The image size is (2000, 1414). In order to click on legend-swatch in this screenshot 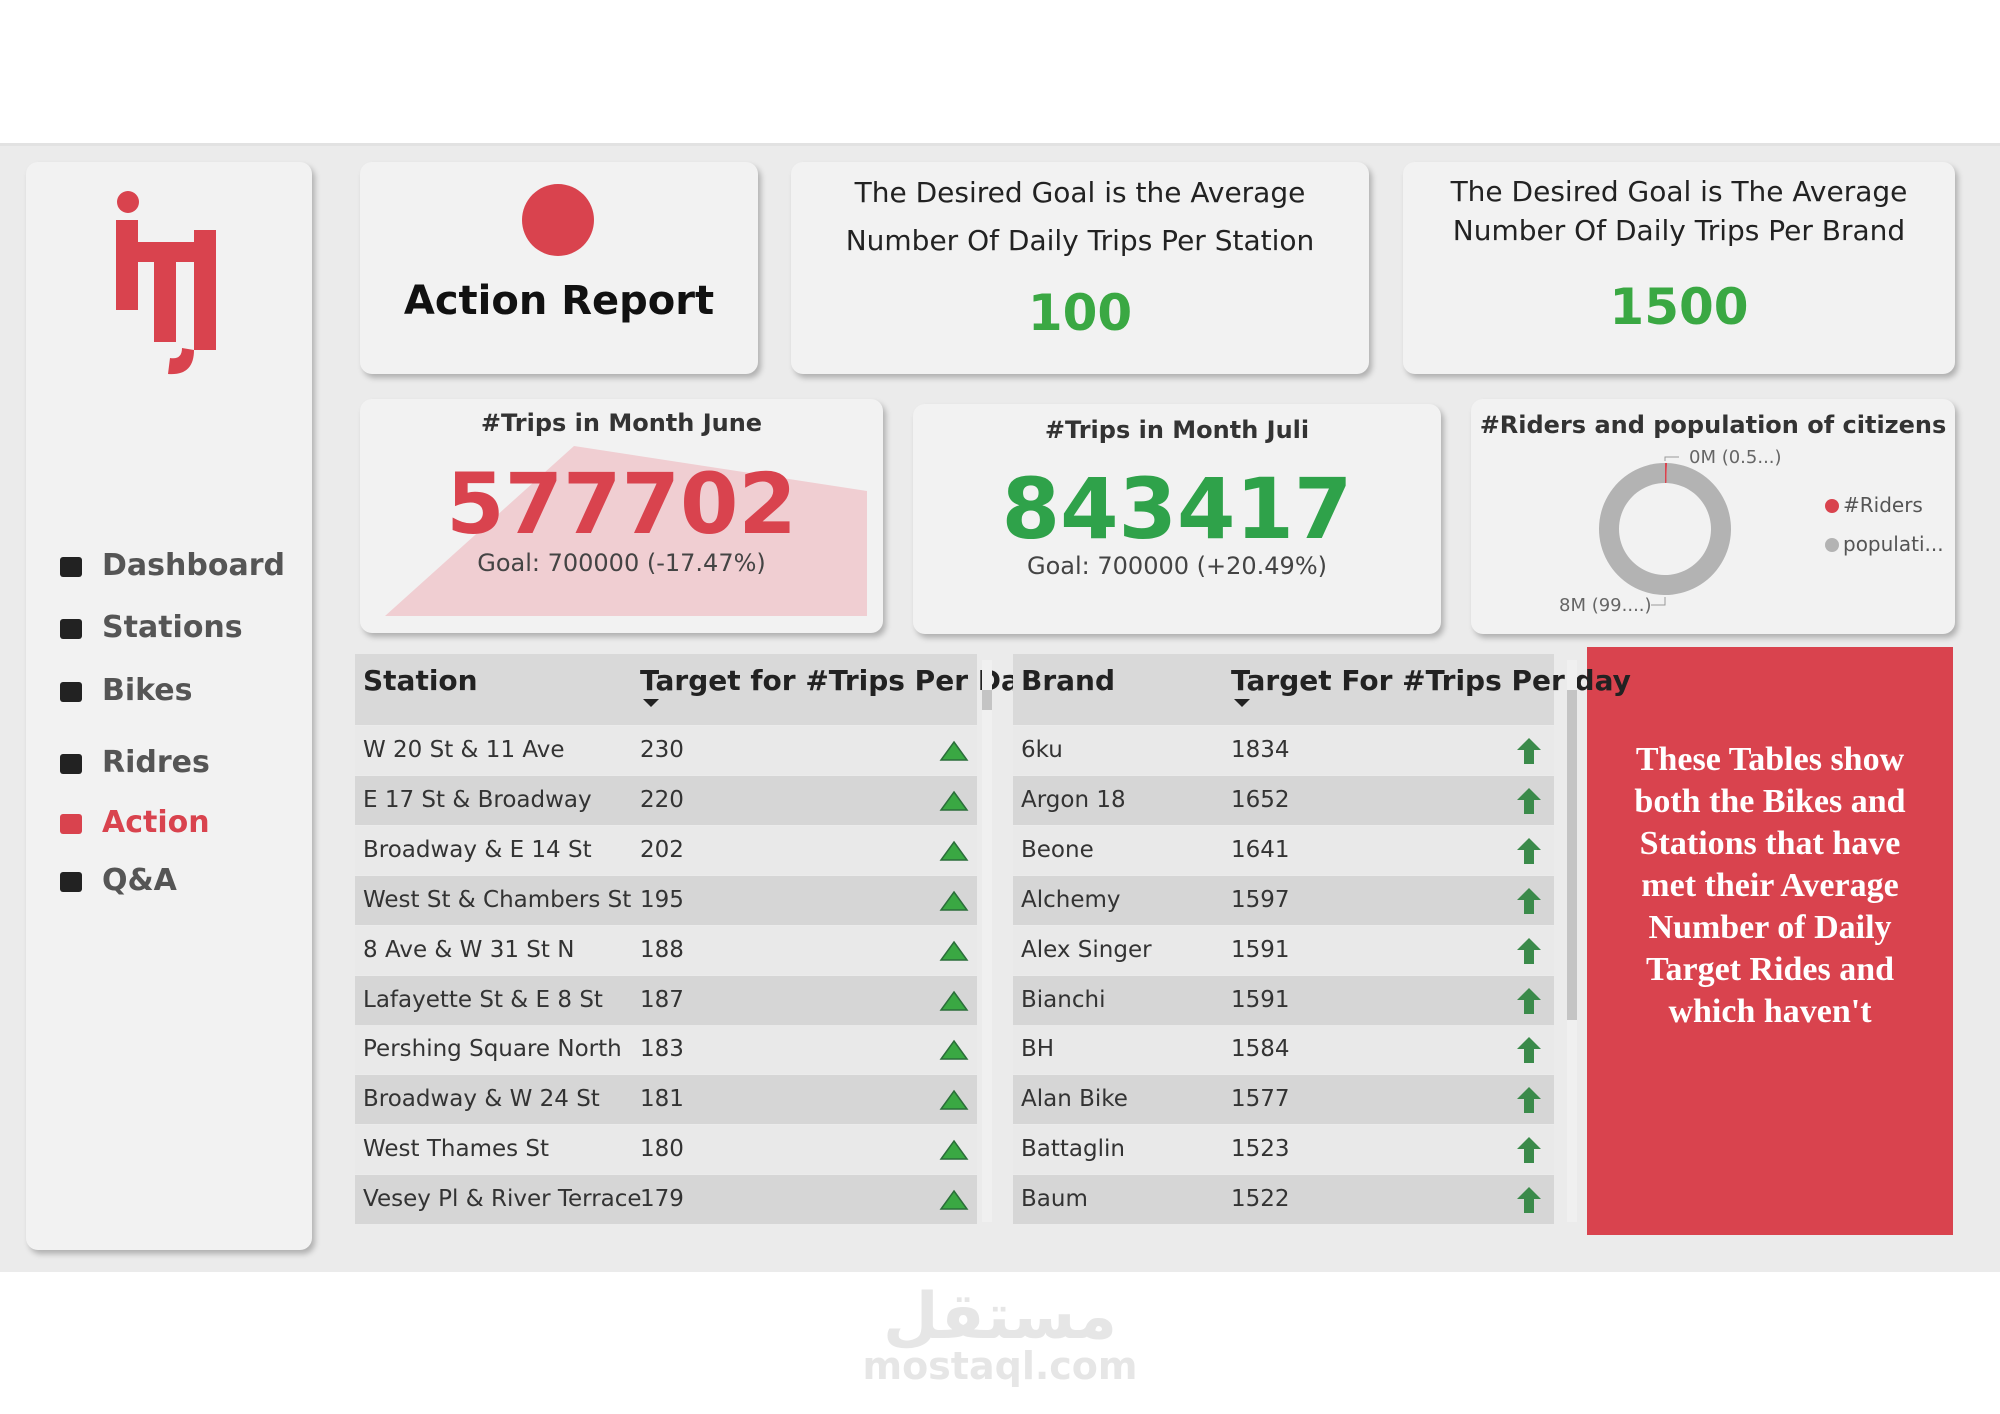, I will do `click(1832, 545)`.